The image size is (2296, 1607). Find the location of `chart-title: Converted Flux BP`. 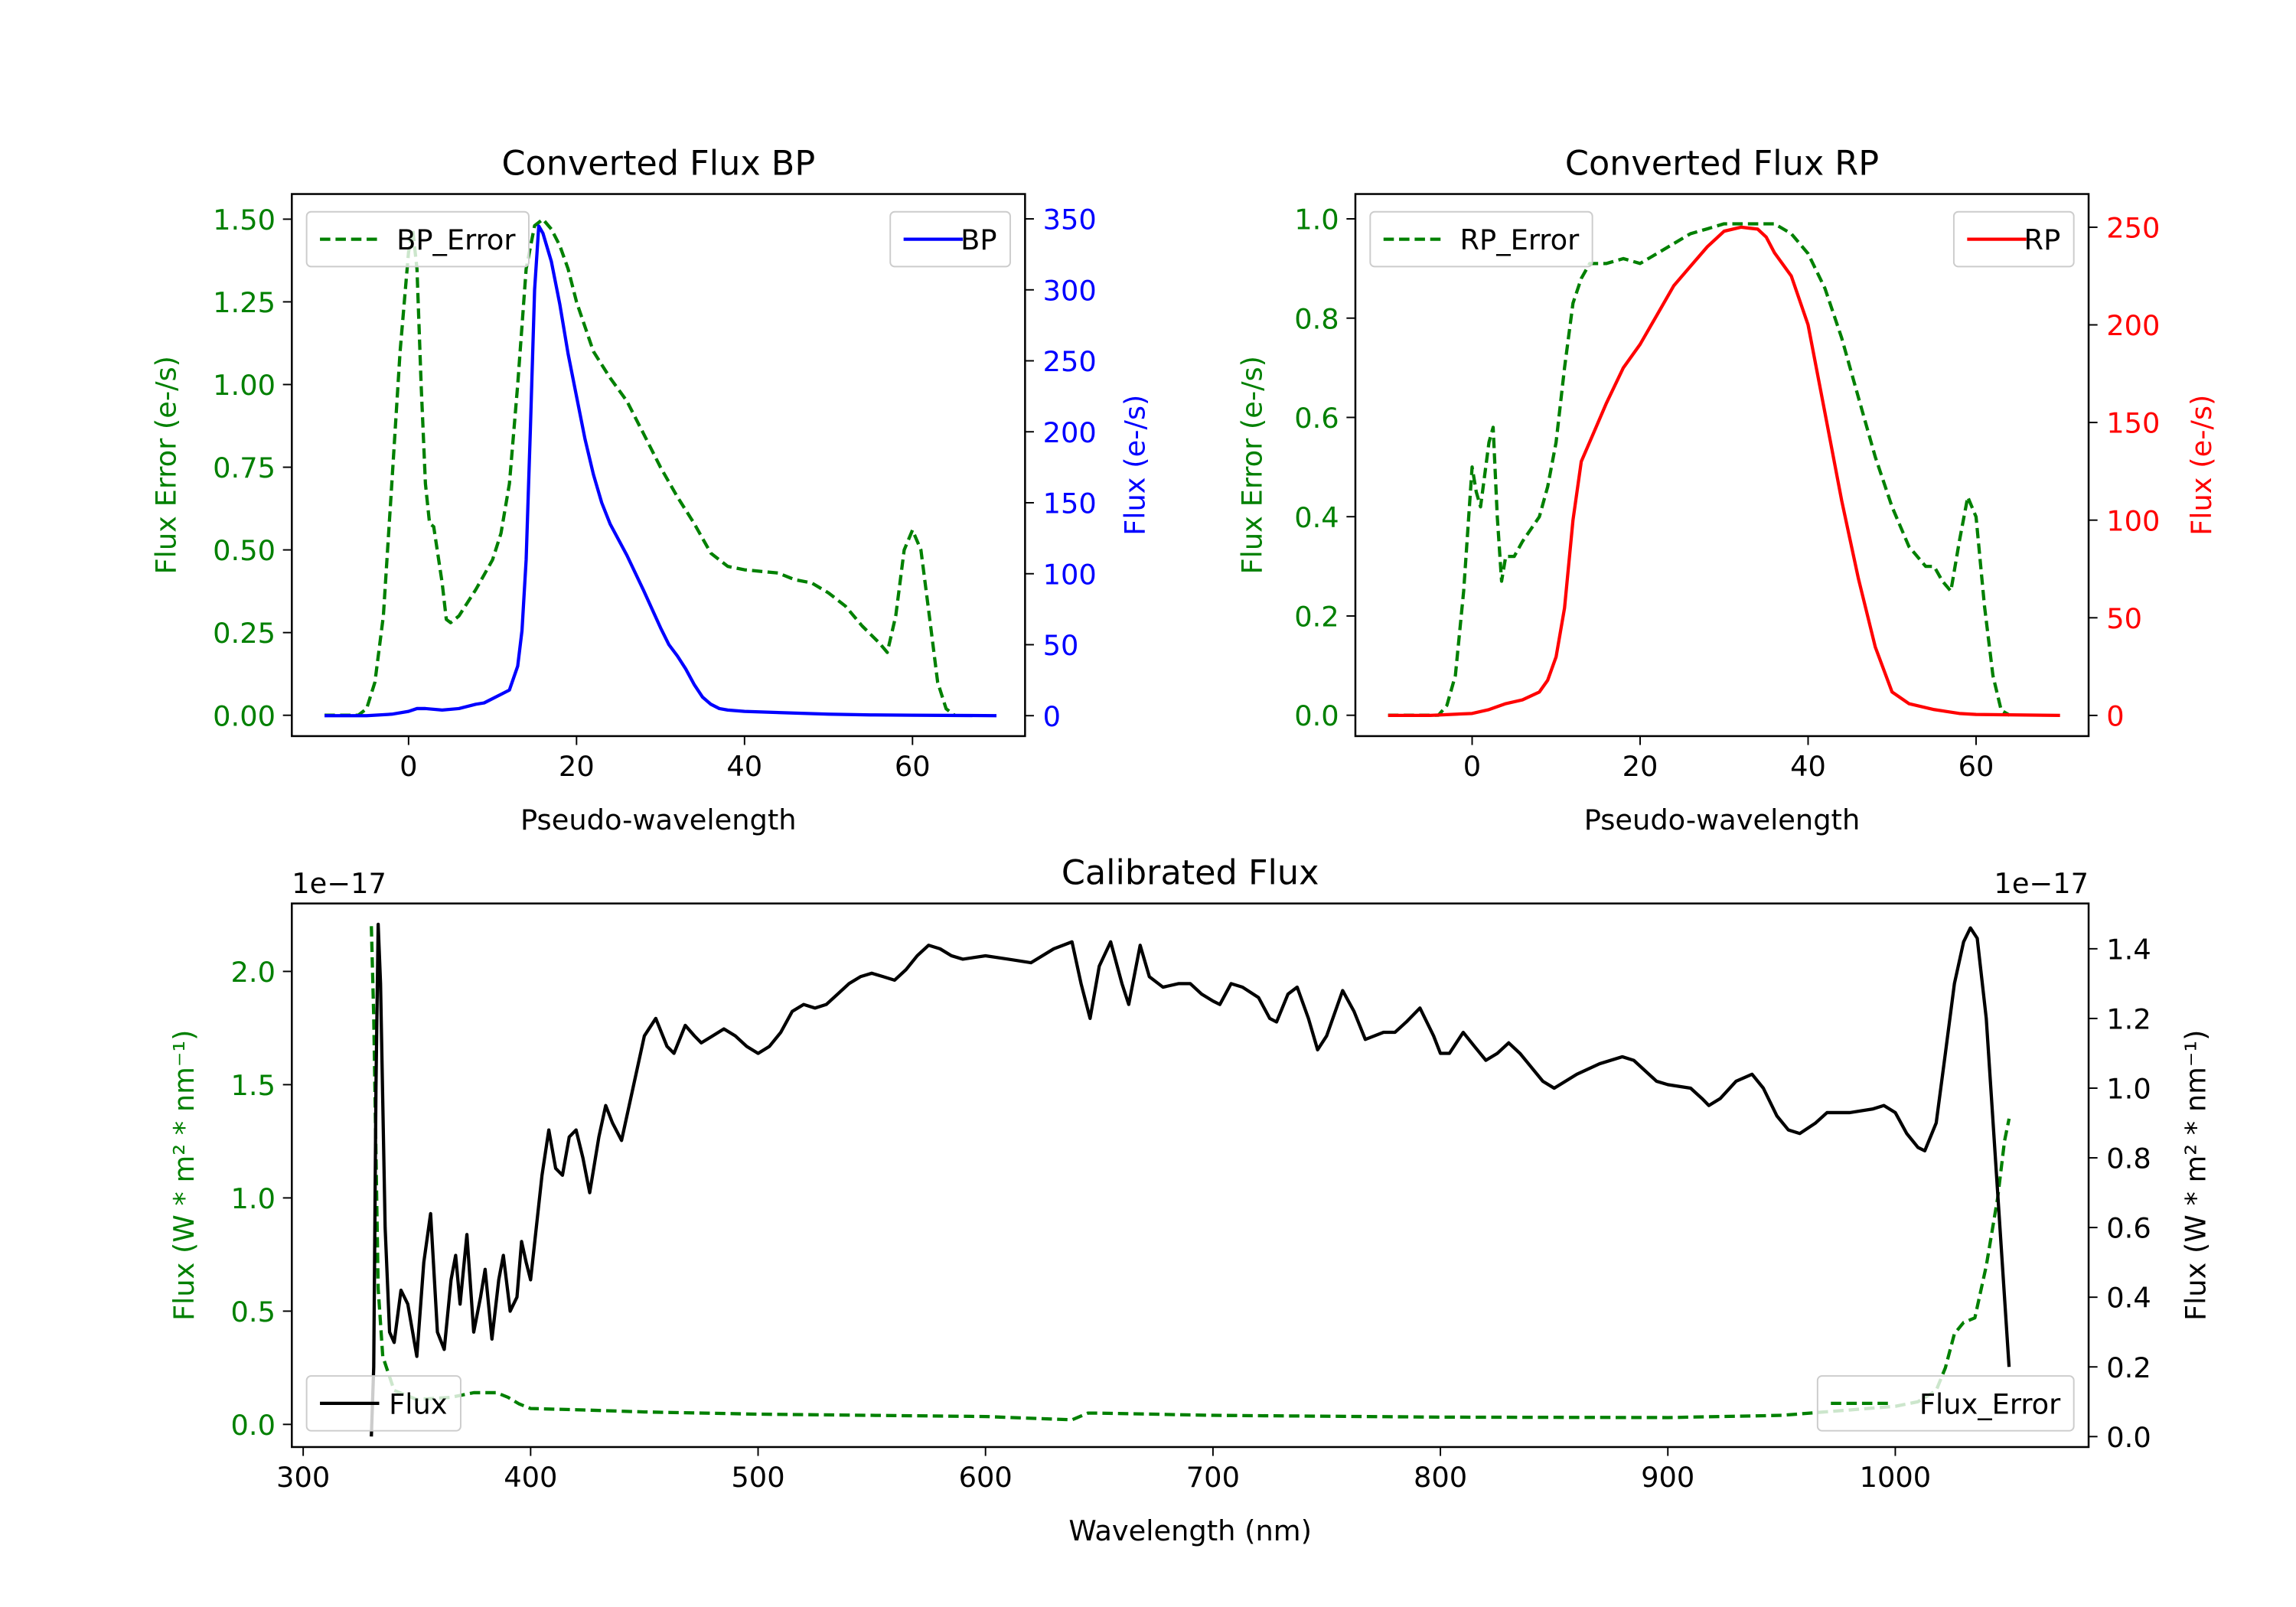

chart-title: Converted Flux BP is located at coordinates (658, 163).